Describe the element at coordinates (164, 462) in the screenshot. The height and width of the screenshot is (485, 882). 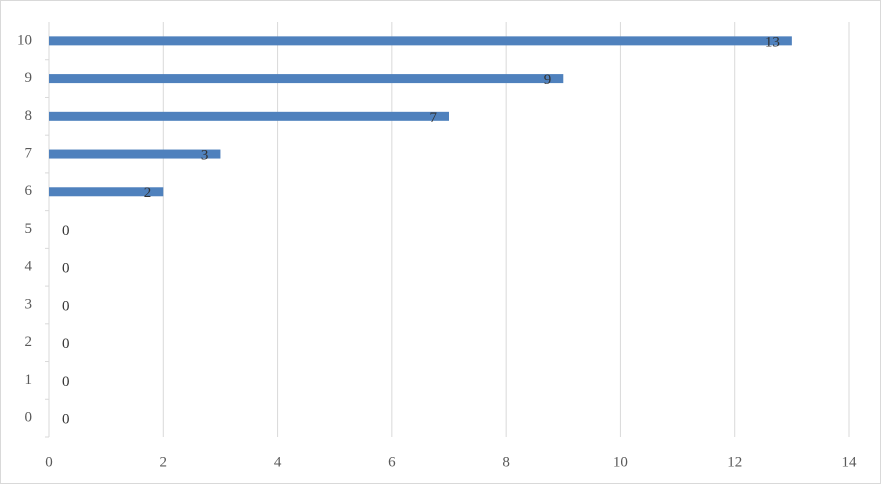
I see `x-tick-label: 2` at that location.